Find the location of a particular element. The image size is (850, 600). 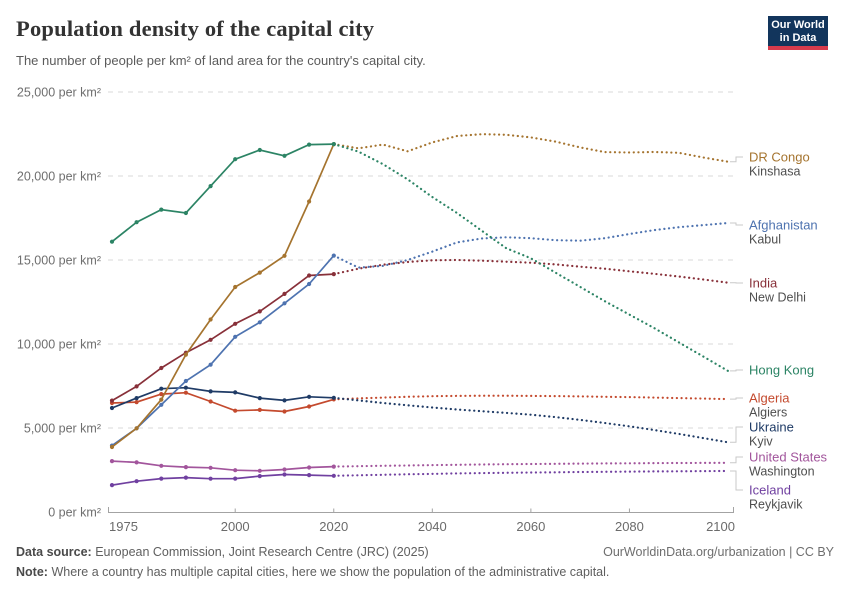

y-tick-label: 0 per km² is located at coordinates (74, 513).